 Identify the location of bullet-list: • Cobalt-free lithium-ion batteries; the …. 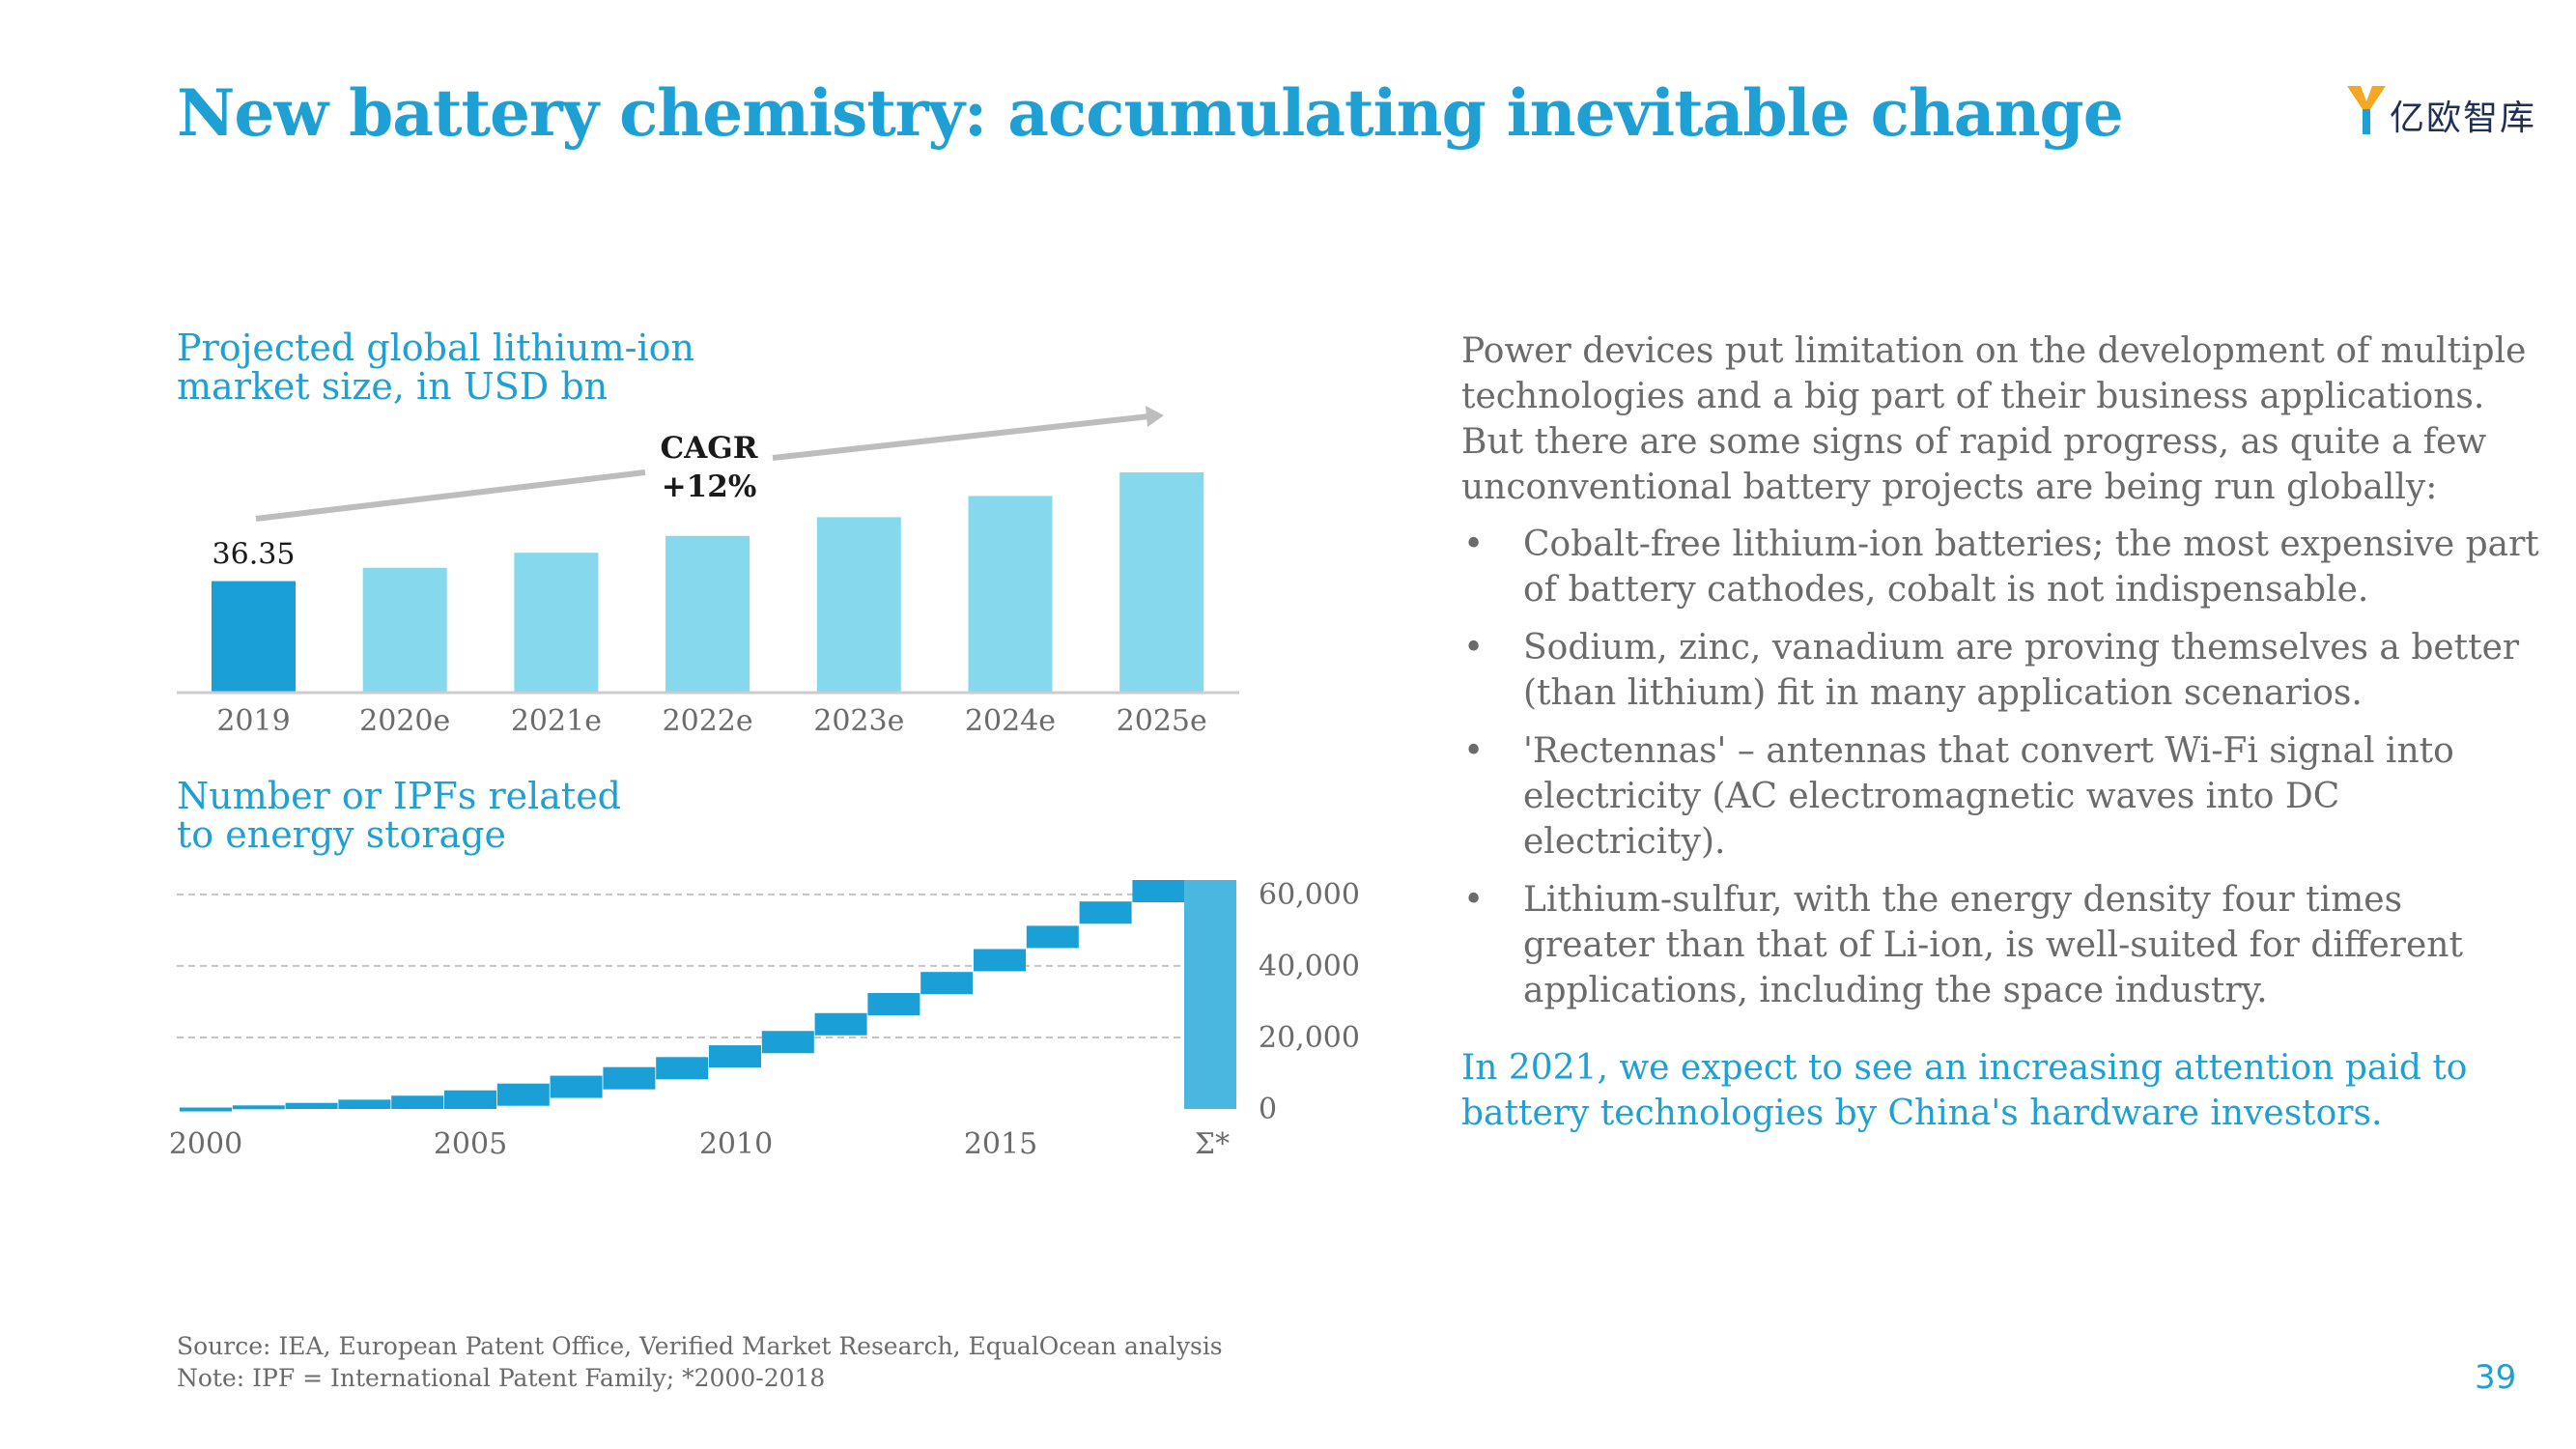
(2002, 767).